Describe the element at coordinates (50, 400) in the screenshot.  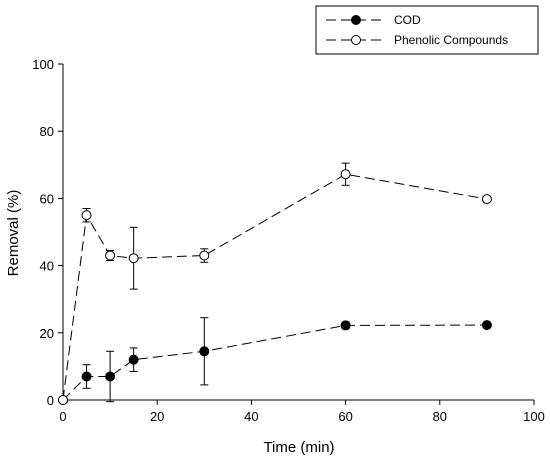
I see `y-tick-label: 0` at that location.